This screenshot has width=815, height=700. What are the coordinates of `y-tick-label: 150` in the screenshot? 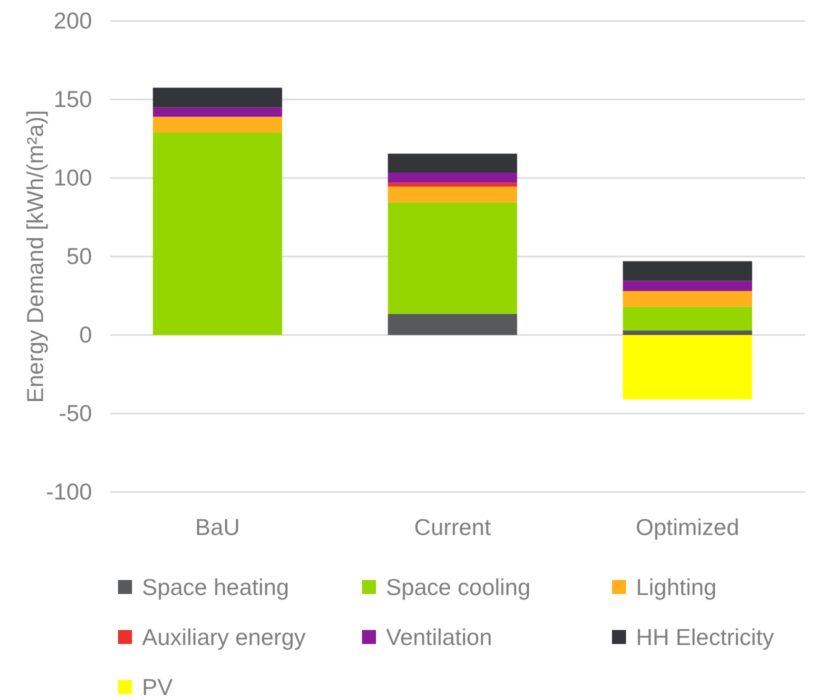 It's located at (73, 99).